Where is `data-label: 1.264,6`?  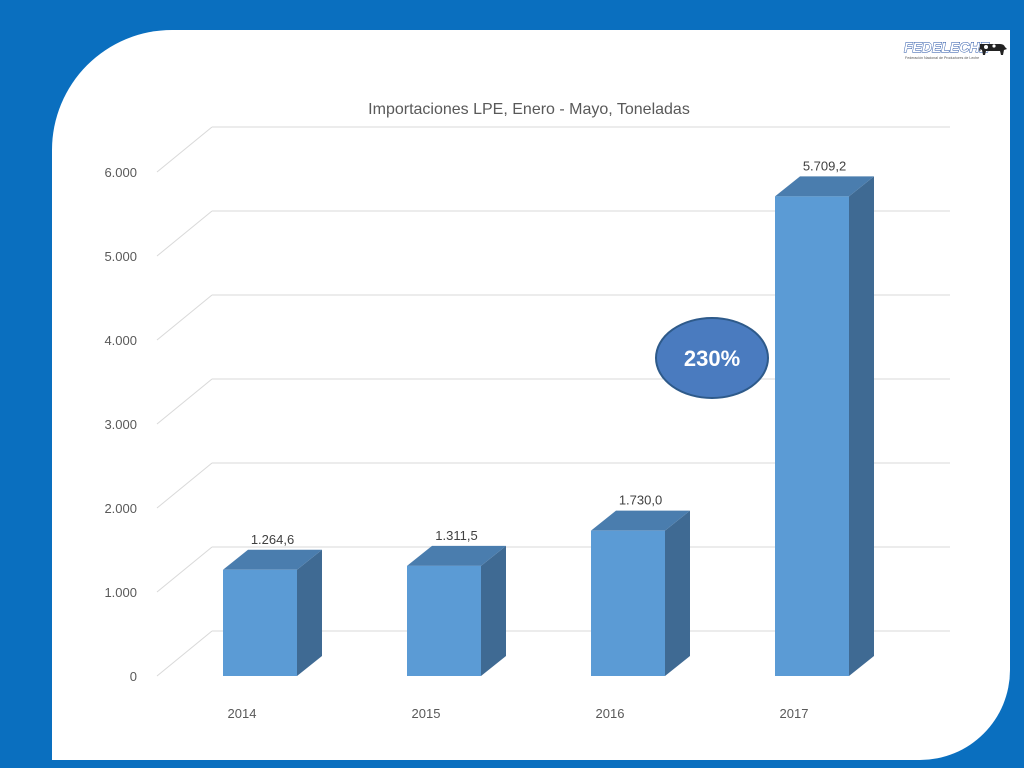
data-label: 1.264,6 is located at coordinates (272, 539).